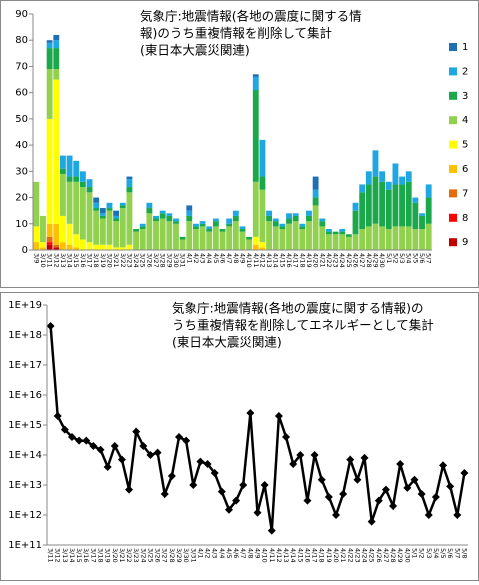  Describe the element at coordinates (136, 260) in the screenshot. I see `x-tick-label: 3/24` at that location.